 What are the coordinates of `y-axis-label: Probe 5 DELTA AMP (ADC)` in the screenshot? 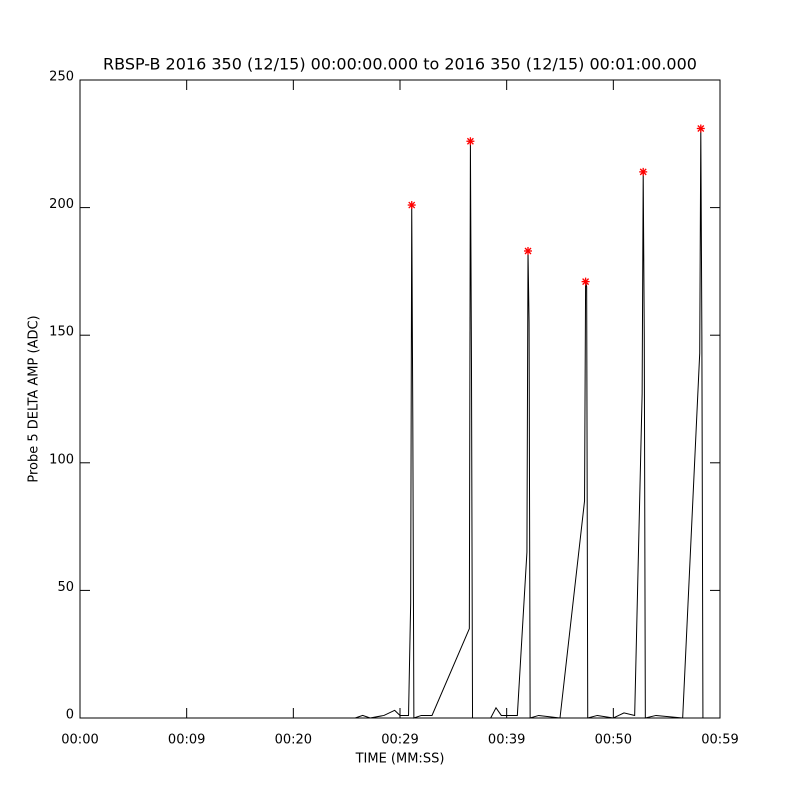 It's located at (34, 398).